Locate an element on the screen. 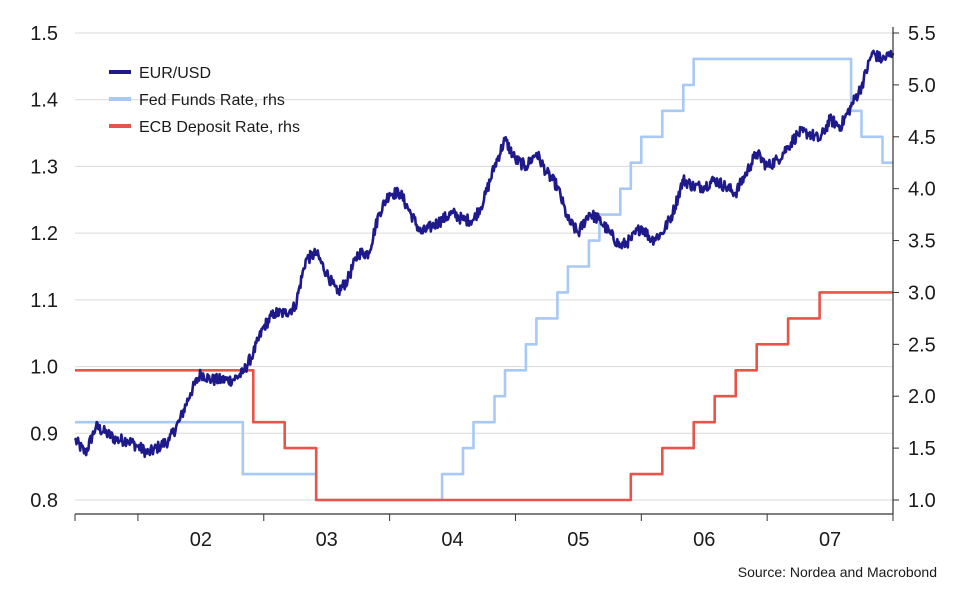  legend-label: EUR/USD is located at coordinates (175, 73).